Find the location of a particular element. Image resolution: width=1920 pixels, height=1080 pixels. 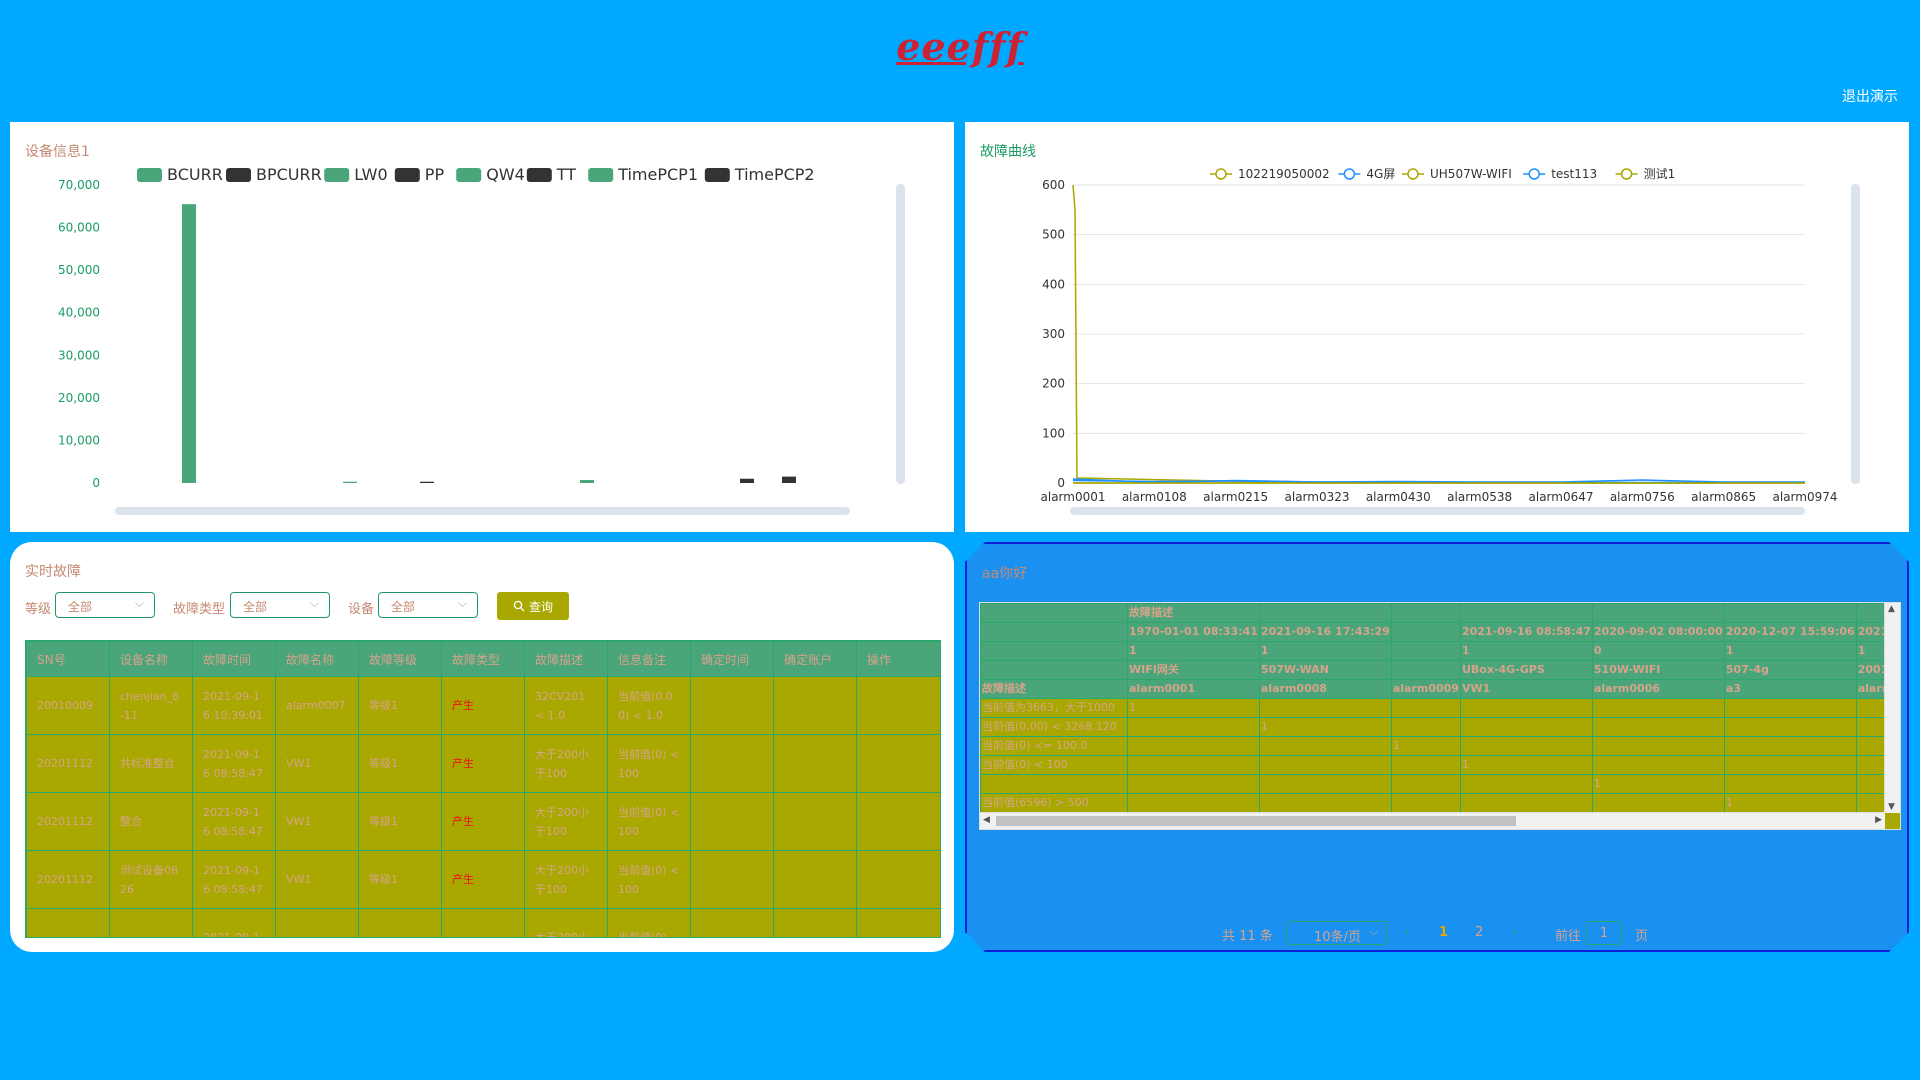

prev-page-icon: ‹ is located at coordinates (1407, 932).